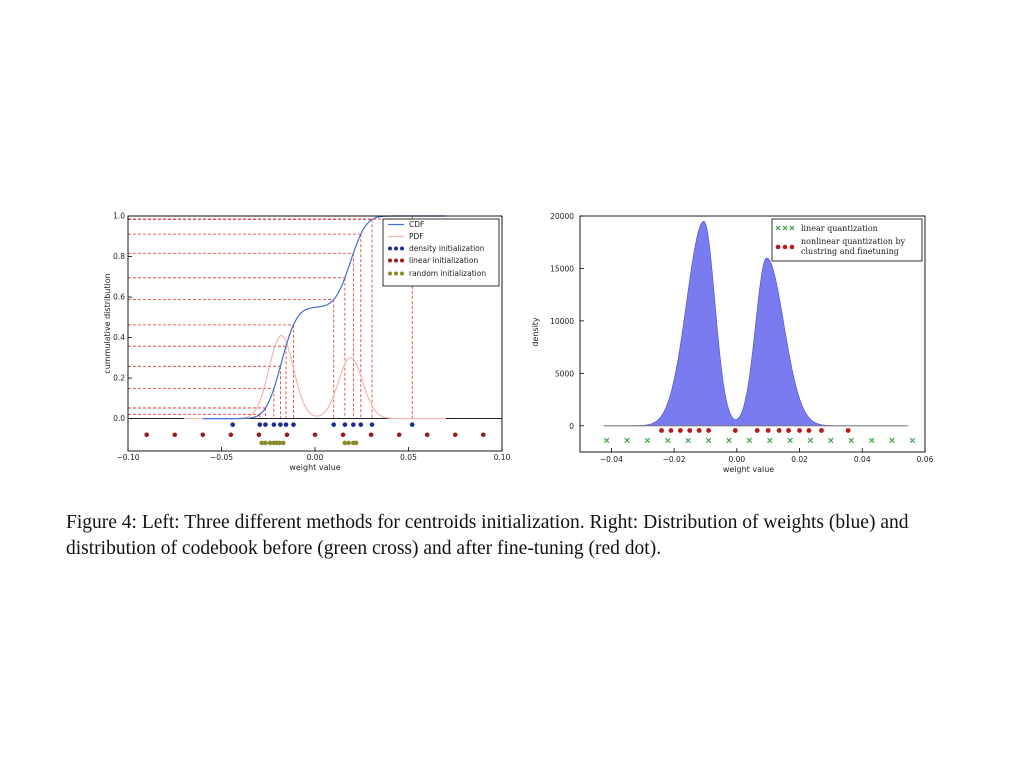 Image resolution: width=1024 pixels, height=768 pixels. What do you see at coordinates (119, 378) in the screenshot?
I see `y-tick-label: 0.2` at bounding box center [119, 378].